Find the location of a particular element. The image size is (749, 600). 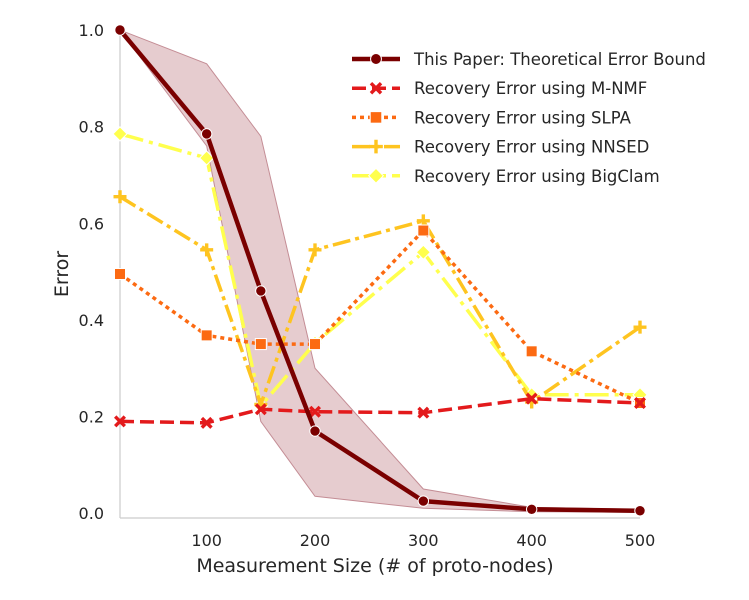

legend-label: Recovery Error using BigClam is located at coordinates (537, 176).